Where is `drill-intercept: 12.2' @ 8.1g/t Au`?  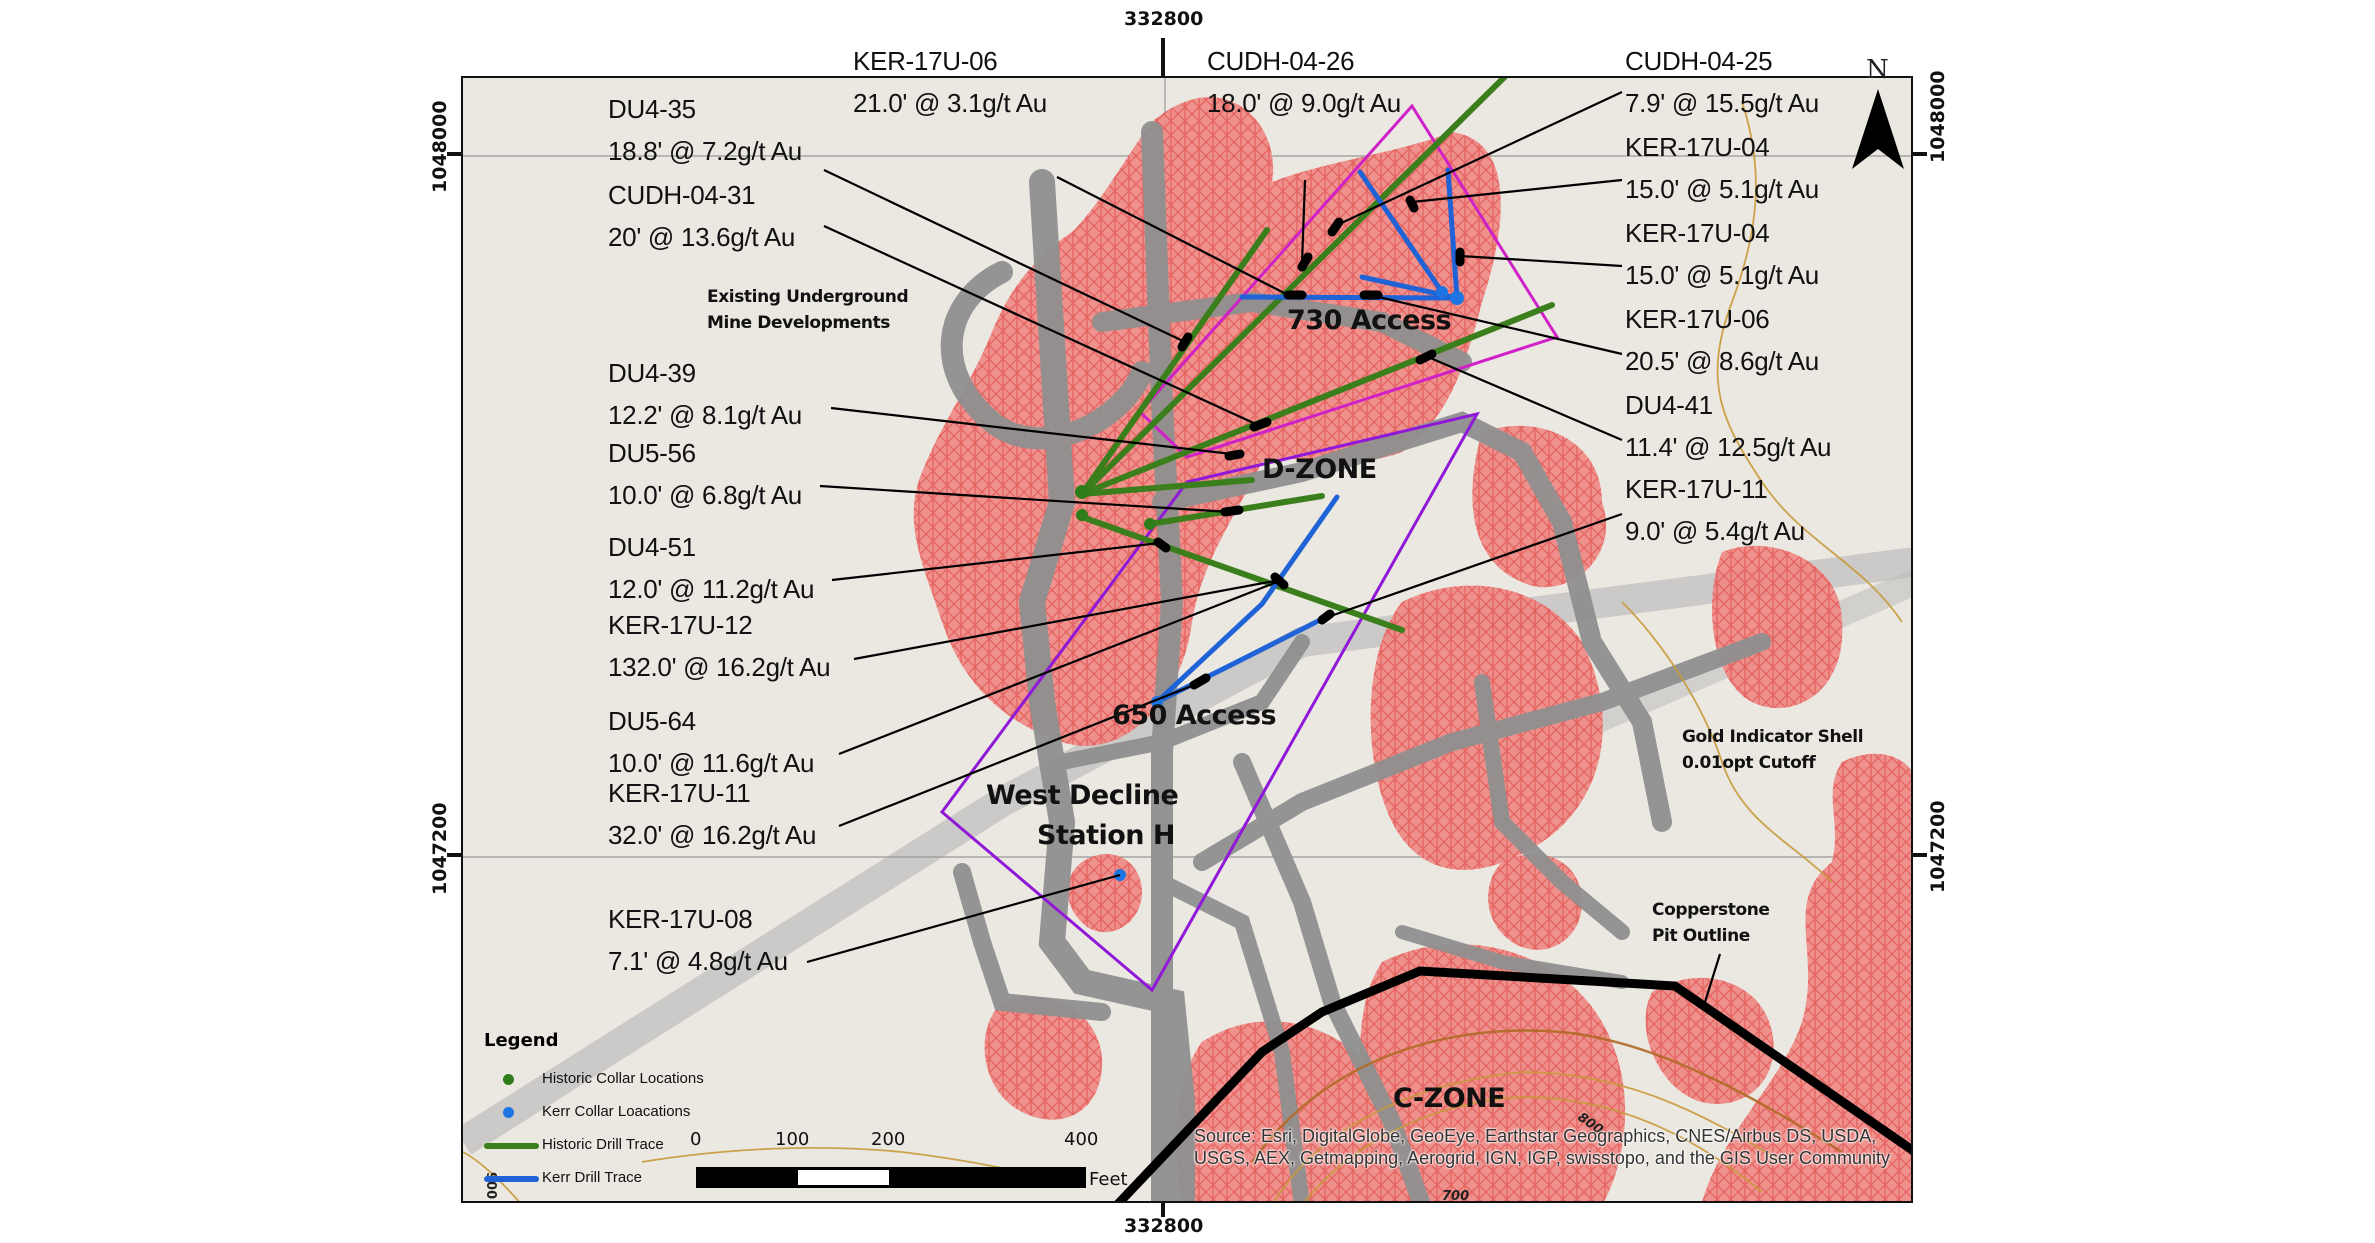
drill-intercept: 12.2' @ 8.1g/t Au is located at coordinates (705, 415).